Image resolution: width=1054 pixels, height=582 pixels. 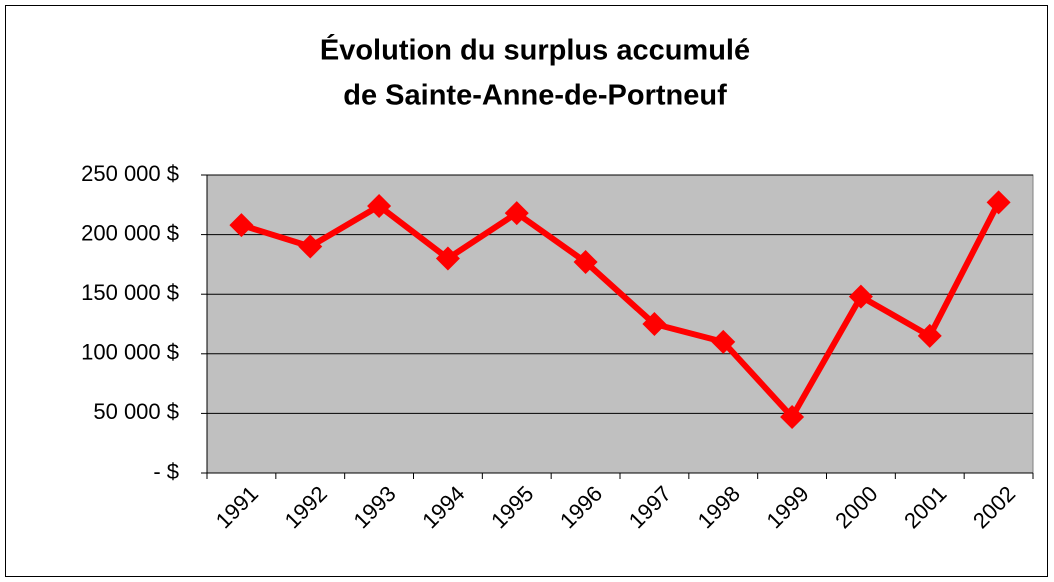 I want to click on chart-title: de Sainte-Anne-de-Portneuf, so click(x=535, y=96).